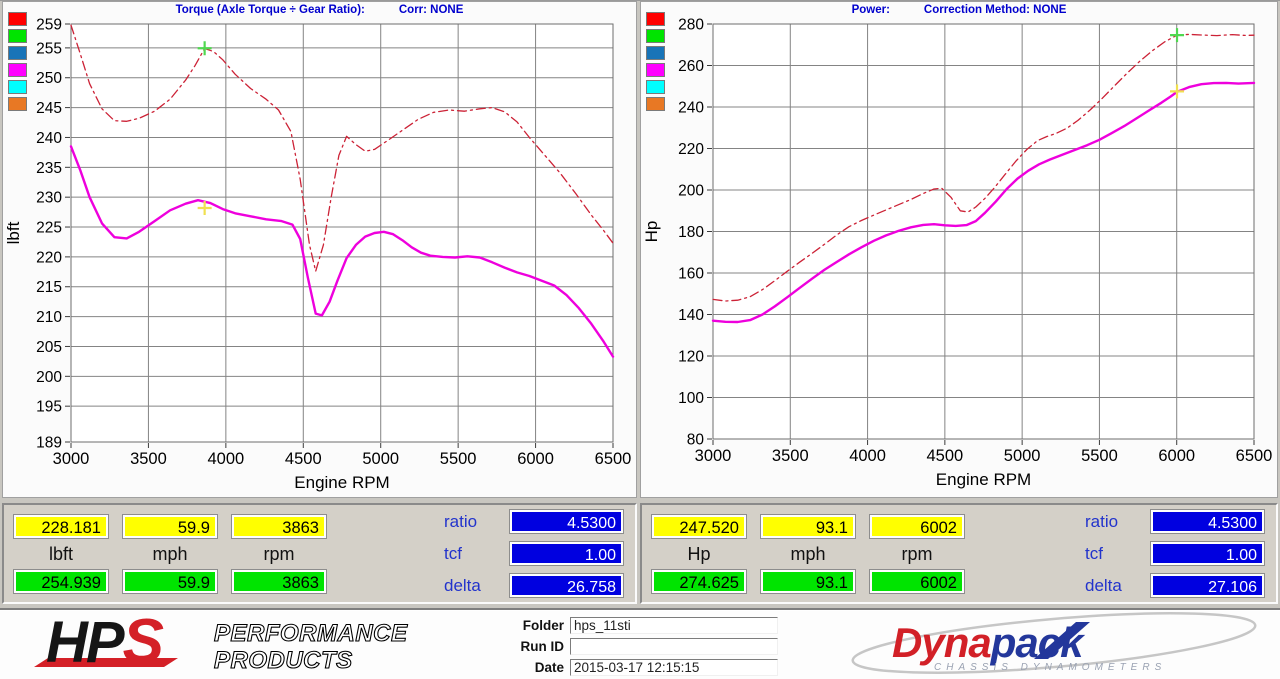  I want to click on run-id-label: Run ID, so click(542, 646).